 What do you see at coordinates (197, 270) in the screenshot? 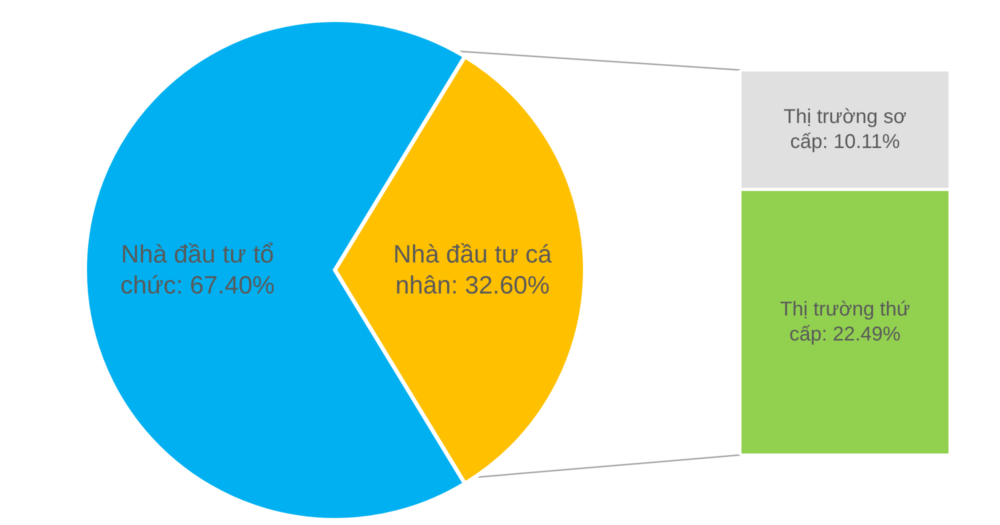
I see `slice-label: Nhà đầu tư tổ chức: 67.40%` at bounding box center [197, 270].